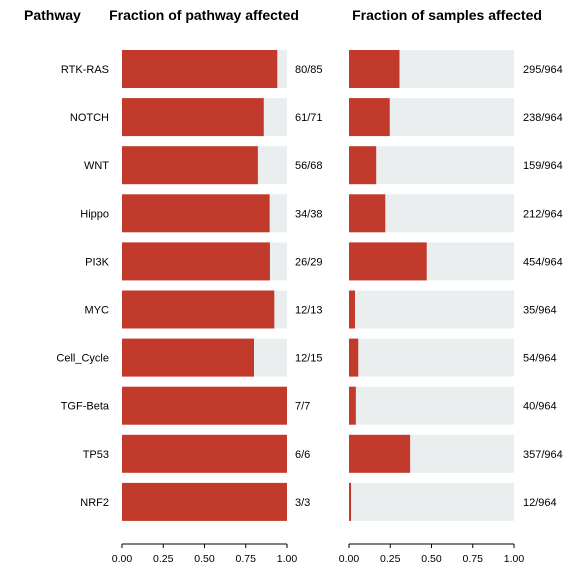  What do you see at coordinates (82, 359) in the screenshot?
I see `pathway-label-cell-cycle: Cell_Cycle` at bounding box center [82, 359].